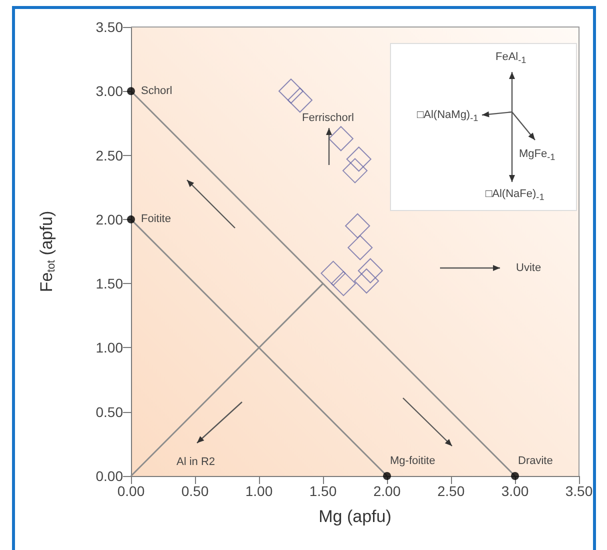 Image resolution: width=607 pixels, height=550 pixels. Describe the element at coordinates (413, 460) in the screenshot. I see `annotation: Mg-foitite` at that location.